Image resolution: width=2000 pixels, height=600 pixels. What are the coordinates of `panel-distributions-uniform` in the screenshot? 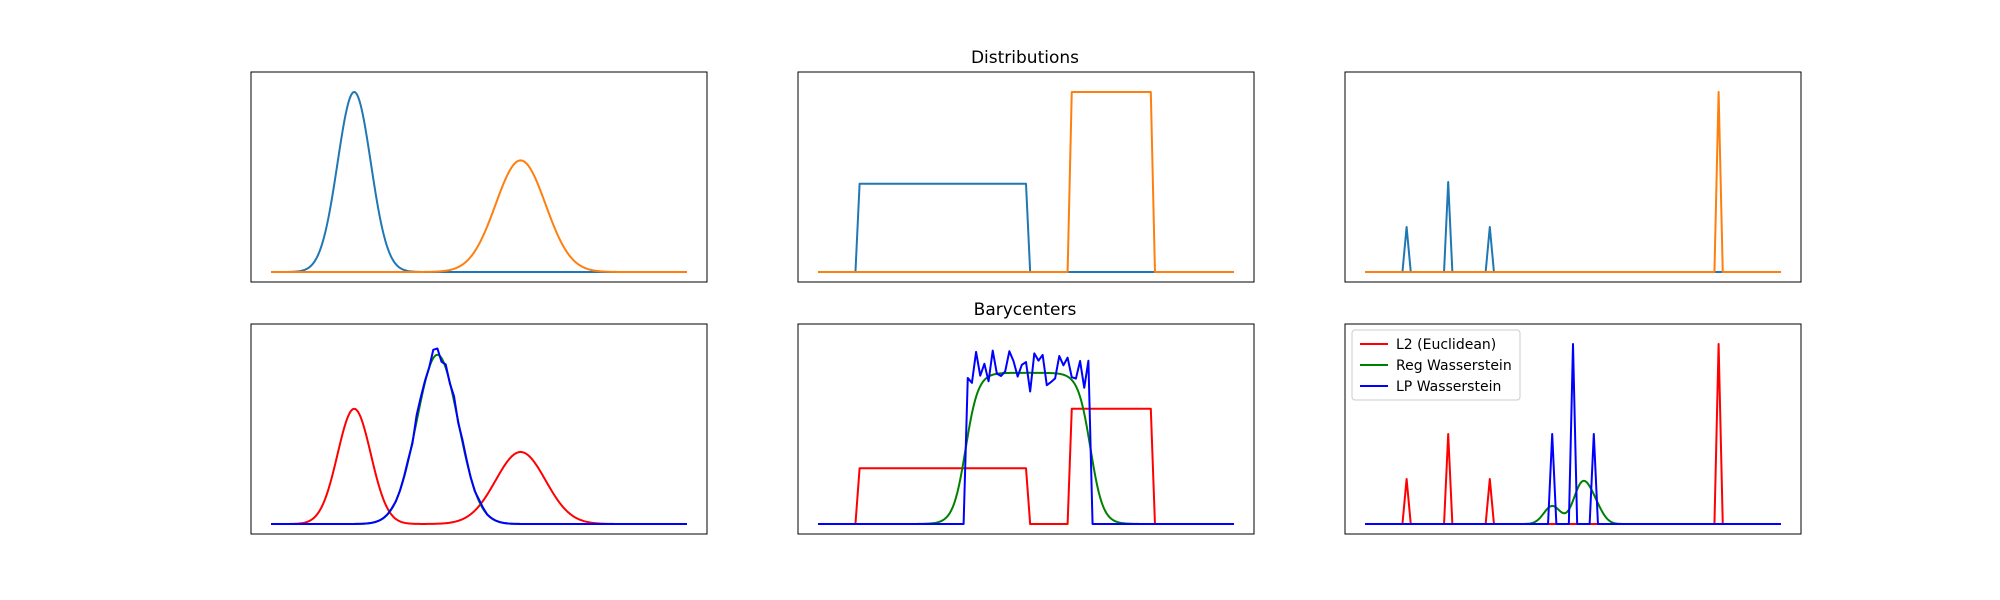 It's located at (1026, 177).